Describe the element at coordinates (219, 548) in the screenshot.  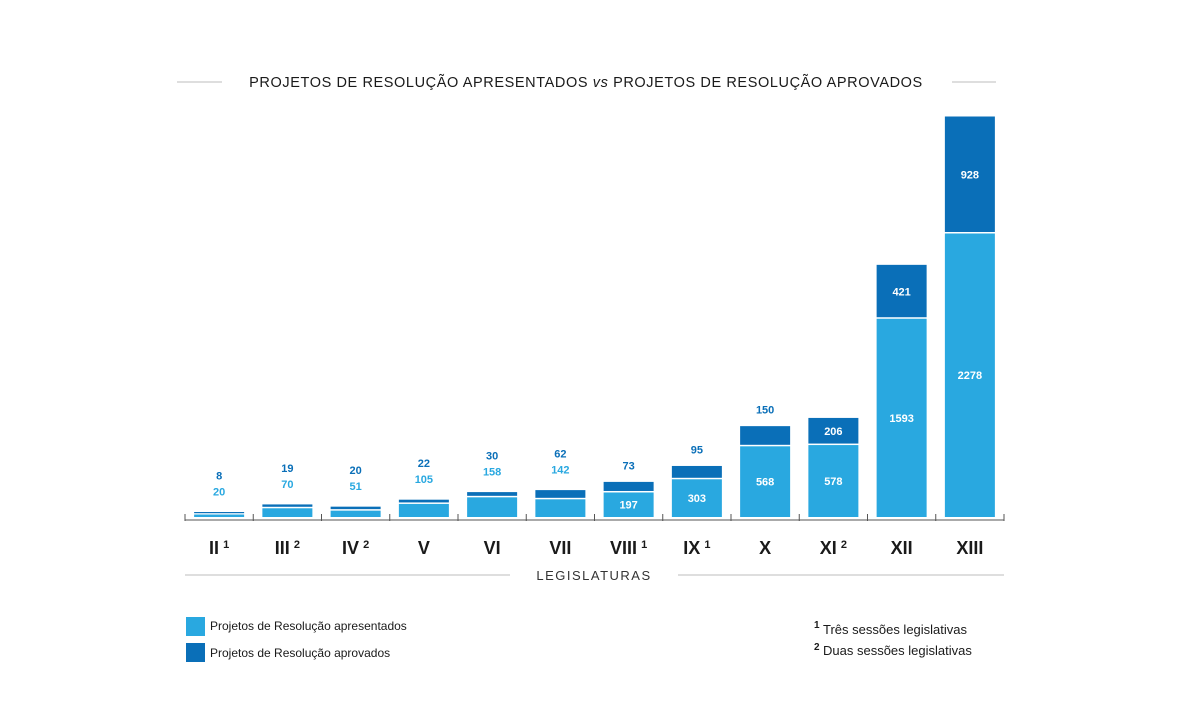
I see `category-label: II 1` at that location.